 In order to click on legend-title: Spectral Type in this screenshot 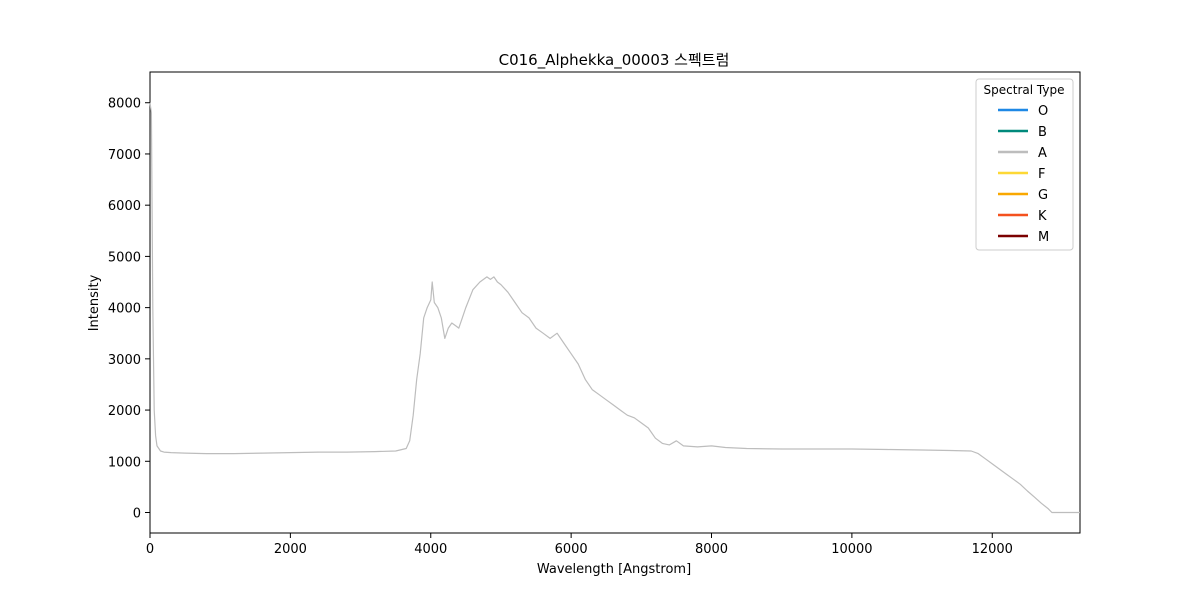, I will do `click(1024, 90)`.